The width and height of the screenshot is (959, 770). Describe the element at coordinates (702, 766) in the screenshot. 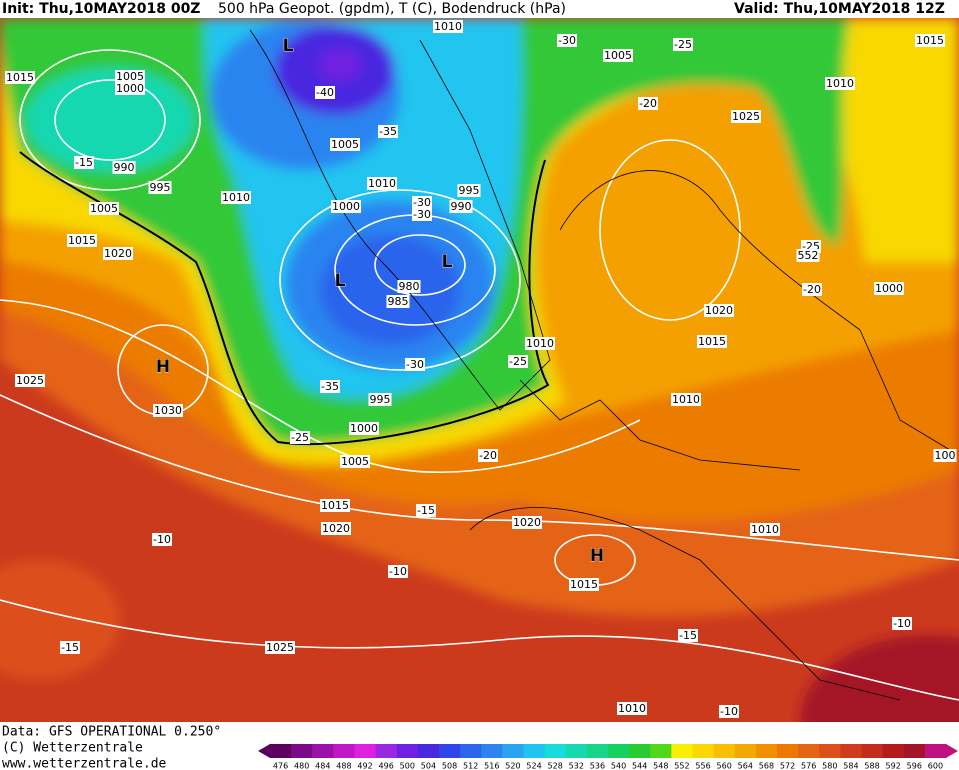

I see `colorbar-label: 556` at that location.